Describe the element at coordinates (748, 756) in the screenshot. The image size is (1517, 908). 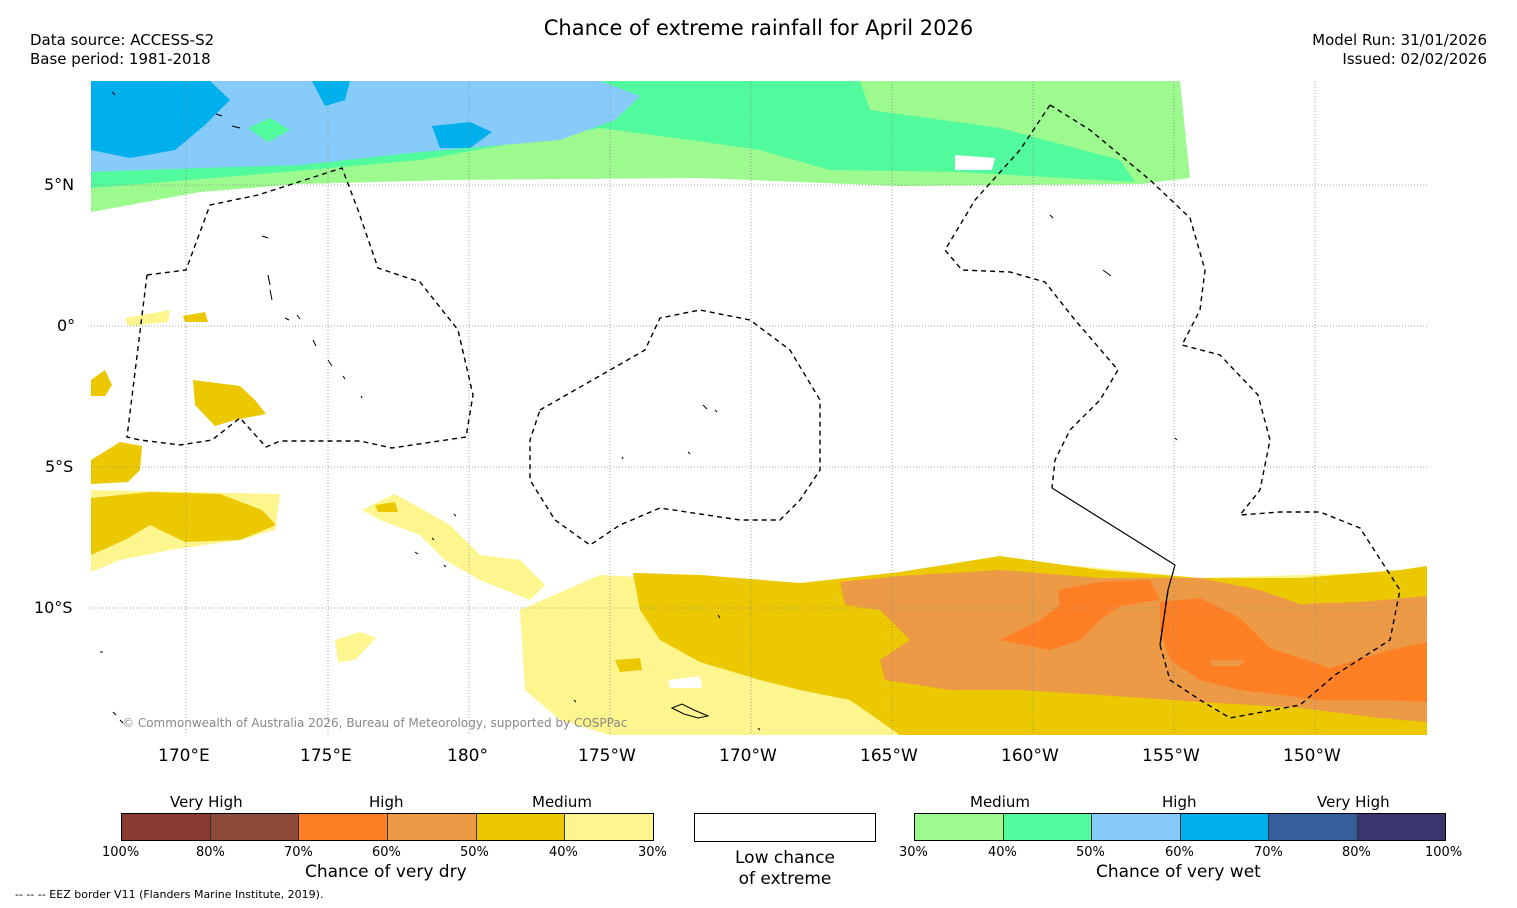
I see `lon-label-170w: 170°W` at that location.